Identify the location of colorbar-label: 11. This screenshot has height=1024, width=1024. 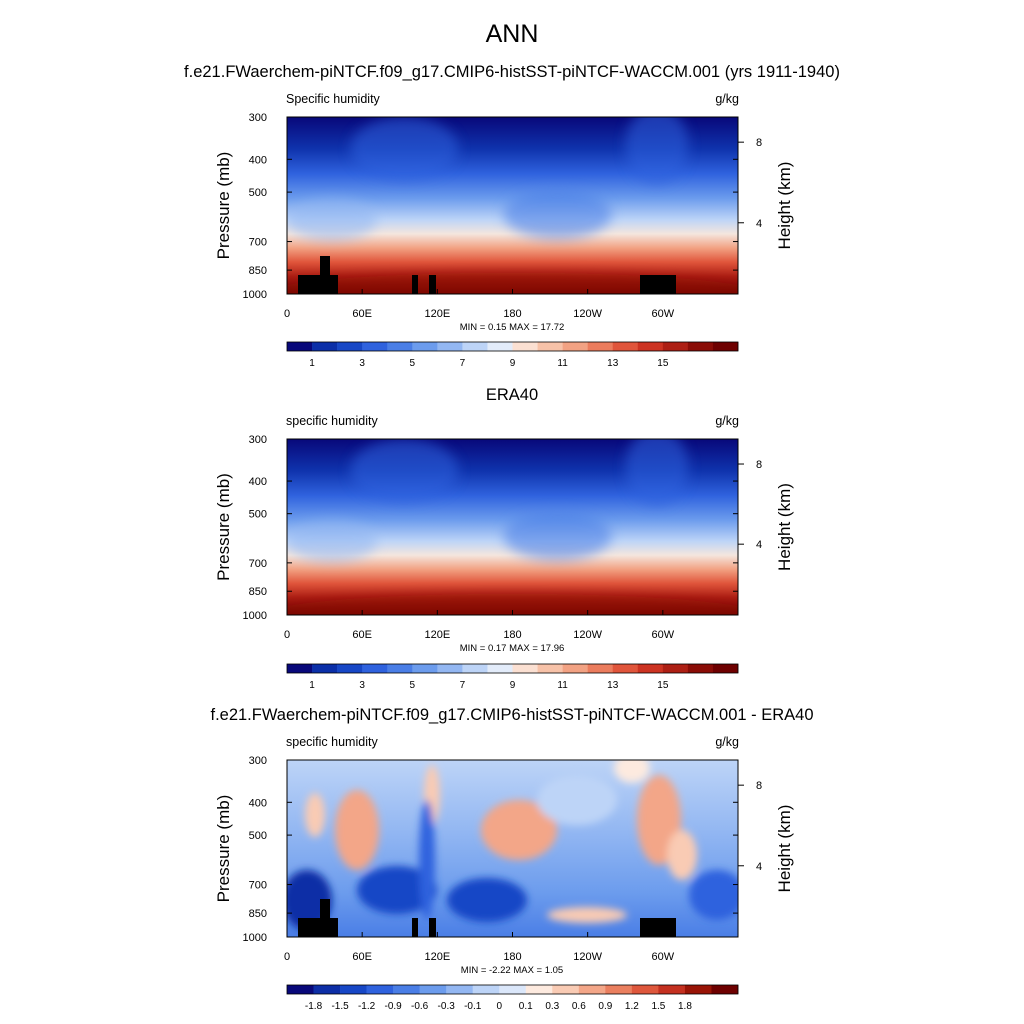
(562, 363).